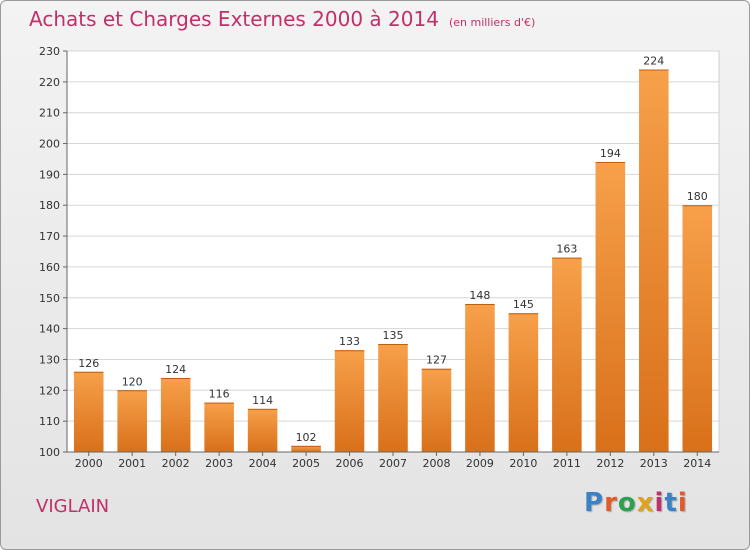 This screenshot has height=550, width=750. I want to click on data-label: 133, so click(349, 341).